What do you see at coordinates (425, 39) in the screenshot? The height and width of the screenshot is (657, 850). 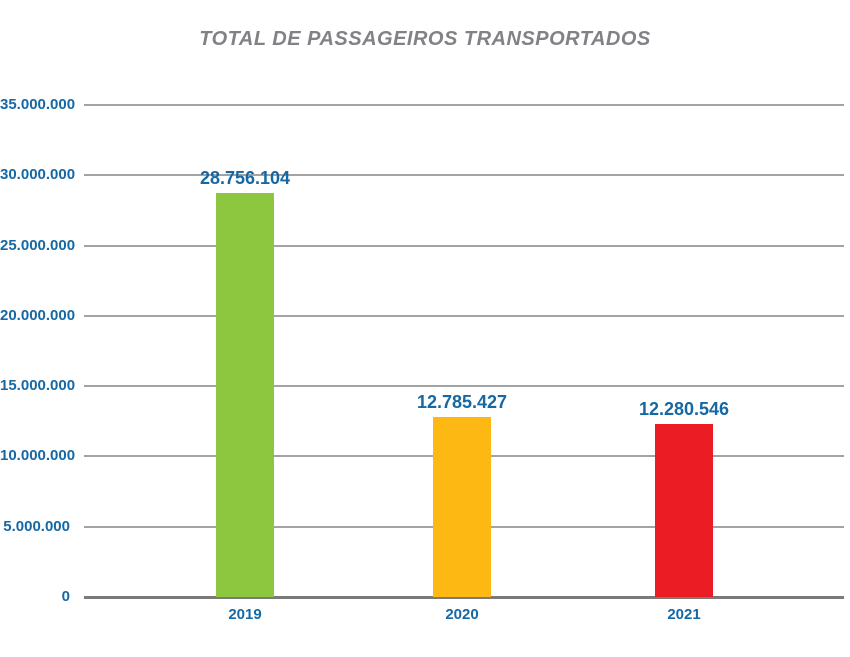 I see `chart-title: TOTAL DE PASSAGEIROS TRANSPORTADOS` at bounding box center [425, 39].